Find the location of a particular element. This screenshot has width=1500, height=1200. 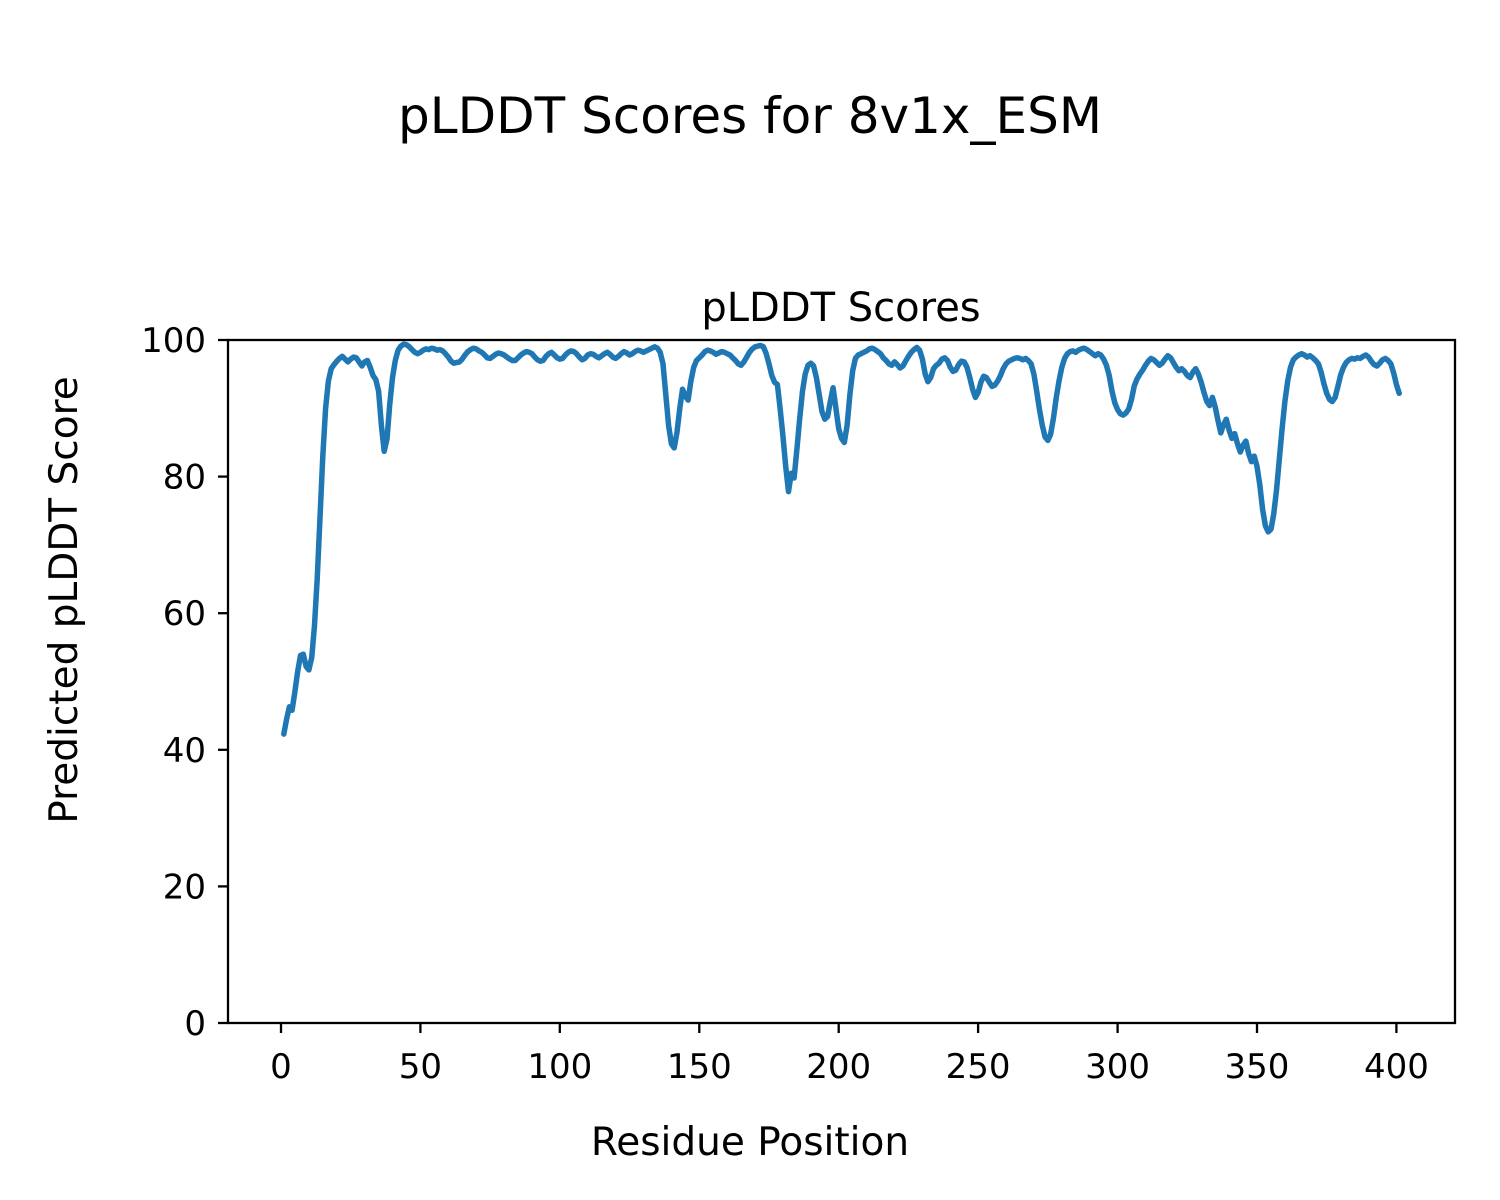

axes-title: pLDDT Scores is located at coordinates (840, 308).